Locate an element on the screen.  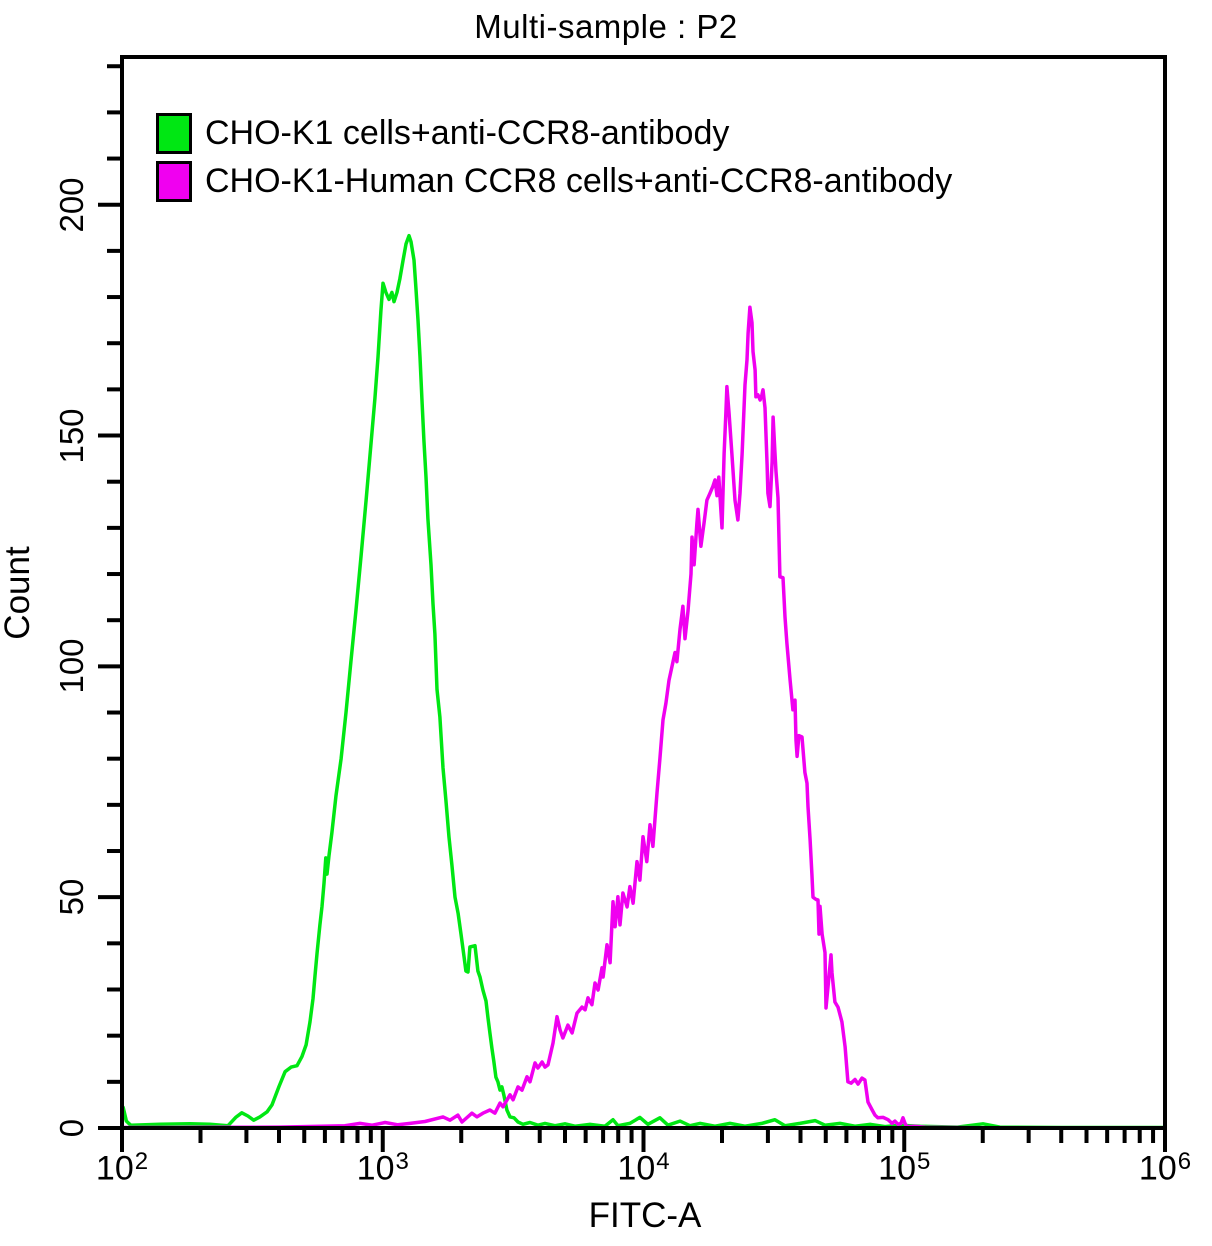
y-tick-label-0: 0 is located at coordinates (71, 1128).